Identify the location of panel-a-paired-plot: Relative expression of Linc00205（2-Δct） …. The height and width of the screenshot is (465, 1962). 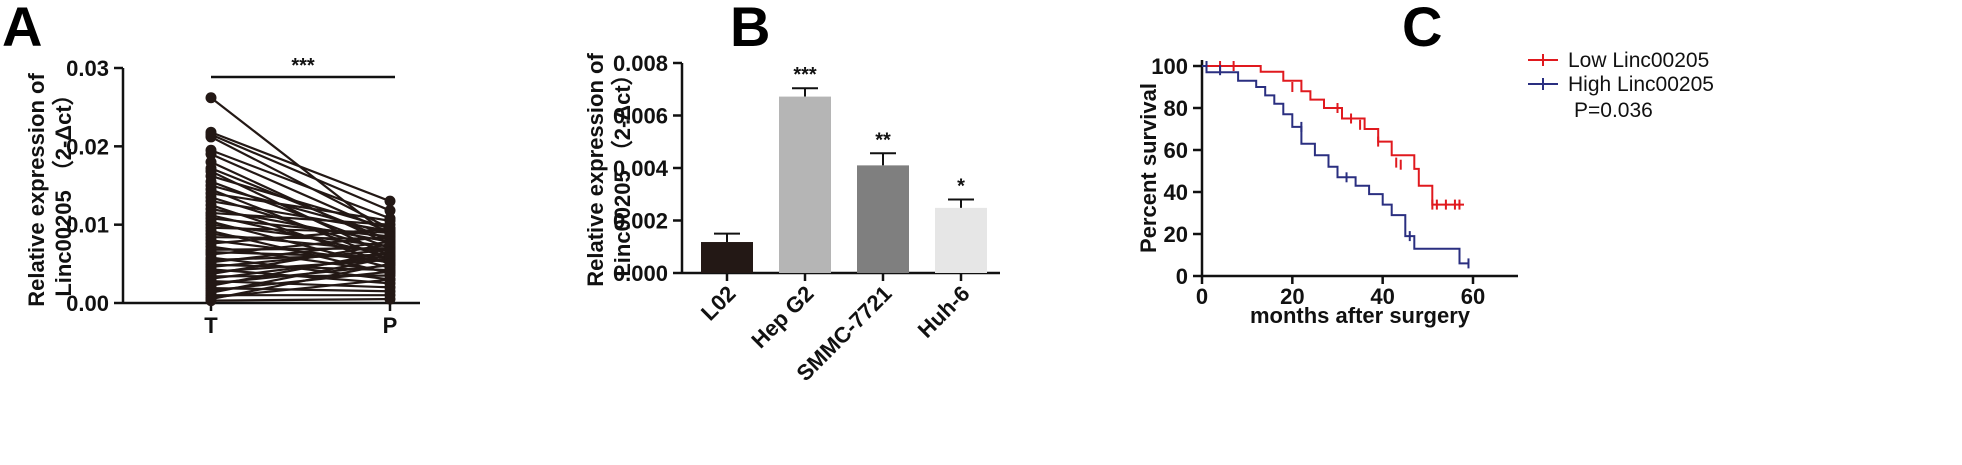
(222, 196).